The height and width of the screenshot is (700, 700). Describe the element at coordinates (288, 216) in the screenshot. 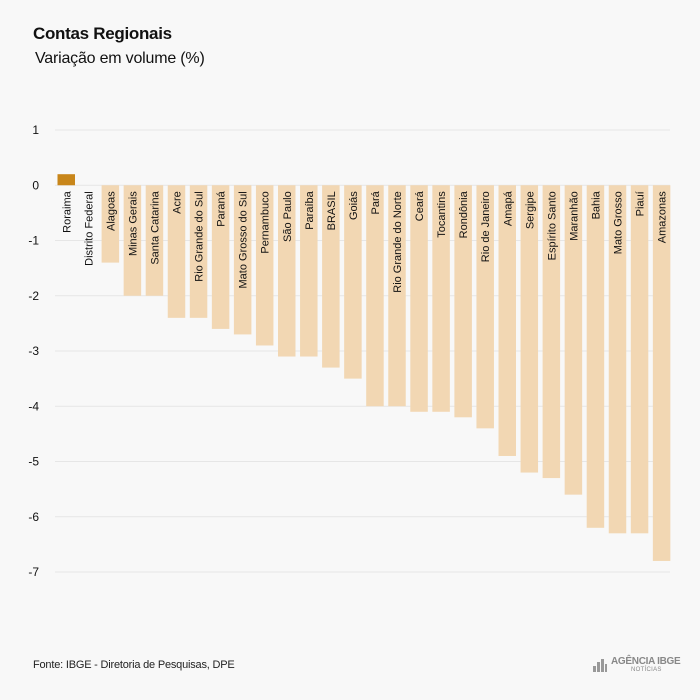

I see `category-label: São Paulo` at that location.